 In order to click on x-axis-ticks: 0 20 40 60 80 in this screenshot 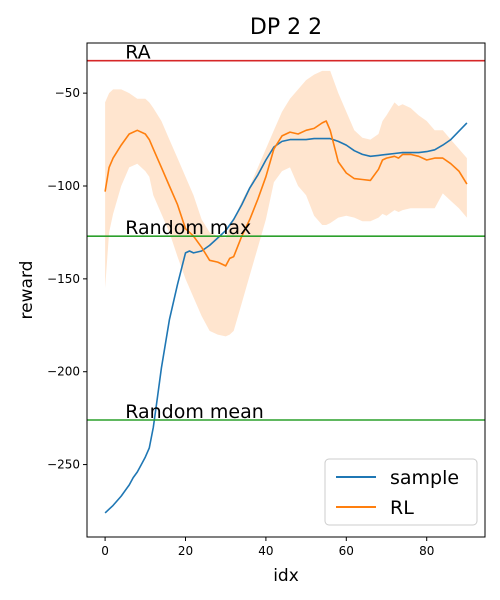, I will do `click(267, 547)`.